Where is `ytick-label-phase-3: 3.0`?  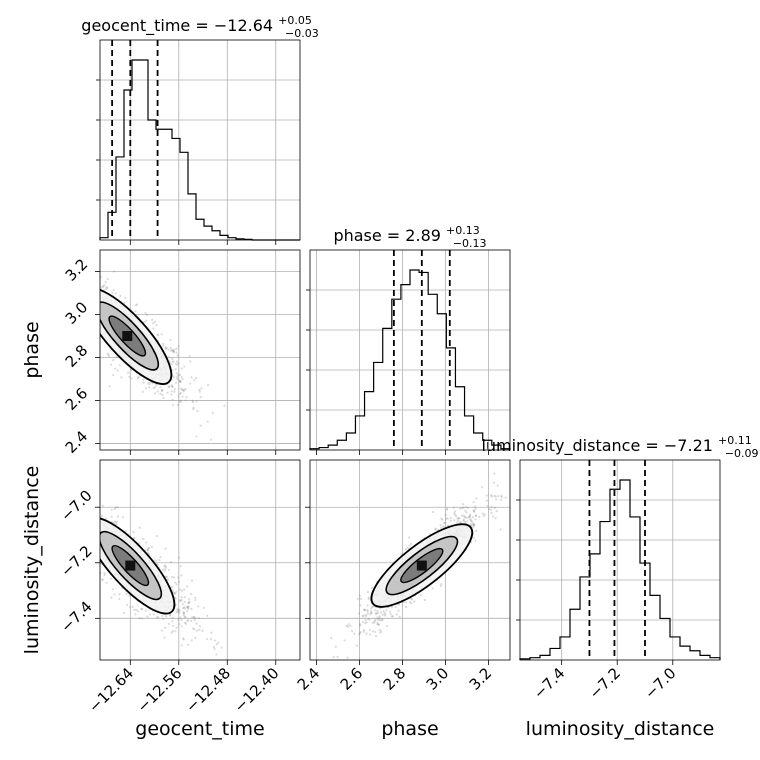
ytick-label-phase-3: 3.0 is located at coordinates (77, 313).